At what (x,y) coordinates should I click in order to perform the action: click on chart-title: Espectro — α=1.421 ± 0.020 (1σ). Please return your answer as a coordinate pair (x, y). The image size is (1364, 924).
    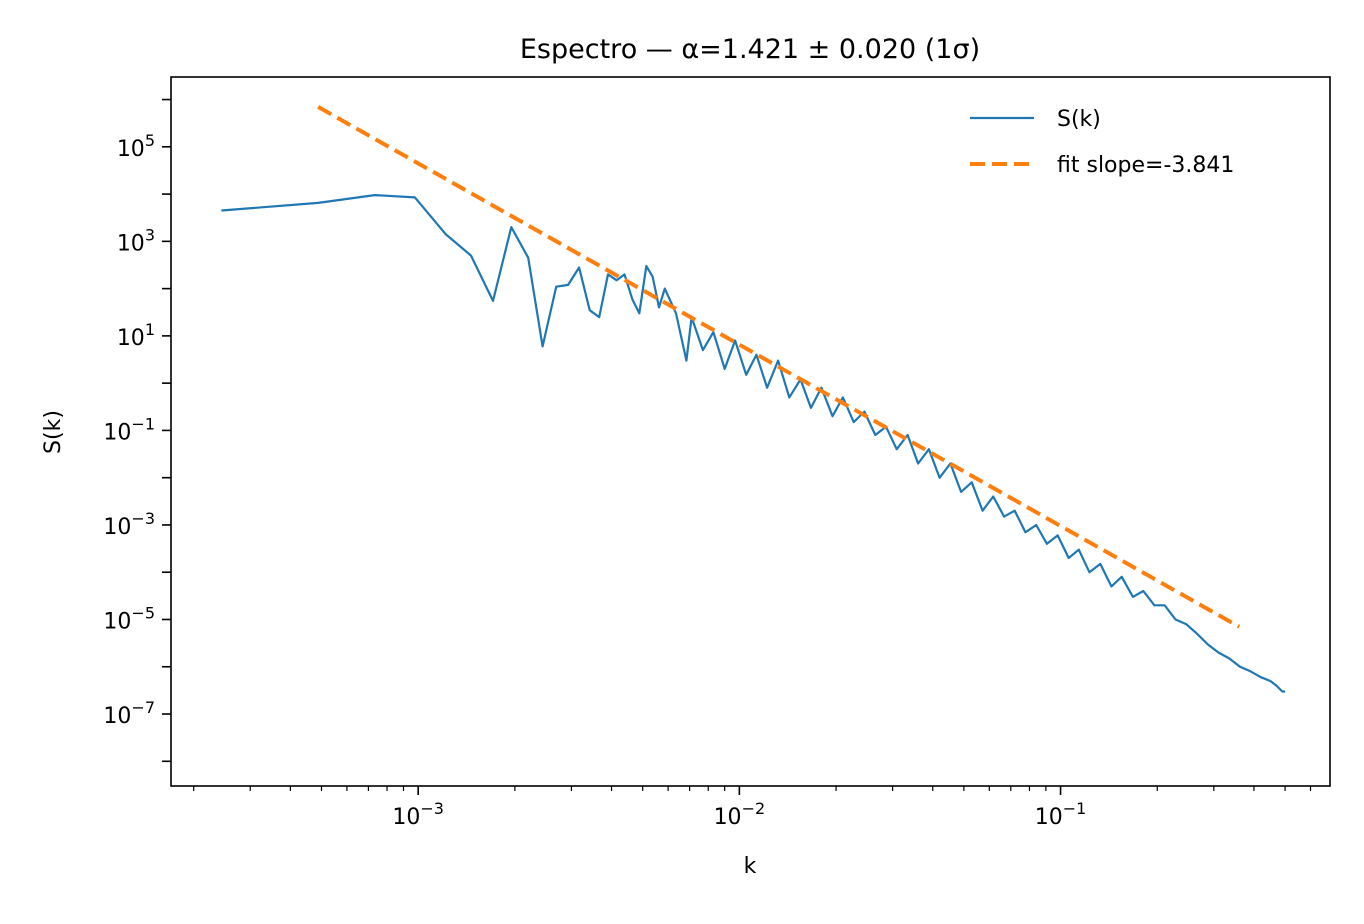
    Looking at the image, I should click on (750, 49).